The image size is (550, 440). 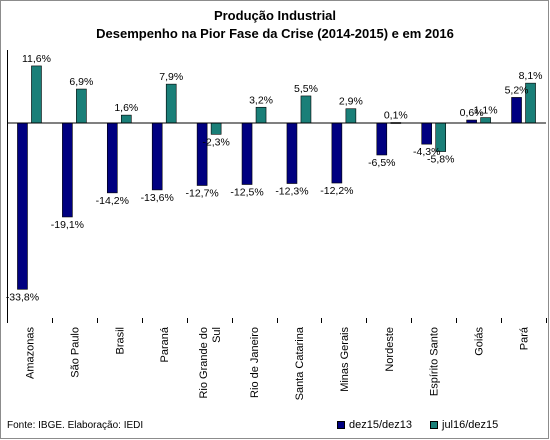 What do you see at coordinates (157, 198) in the screenshot?
I see `data-label-series-1: -13,6%` at bounding box center [157, 198].